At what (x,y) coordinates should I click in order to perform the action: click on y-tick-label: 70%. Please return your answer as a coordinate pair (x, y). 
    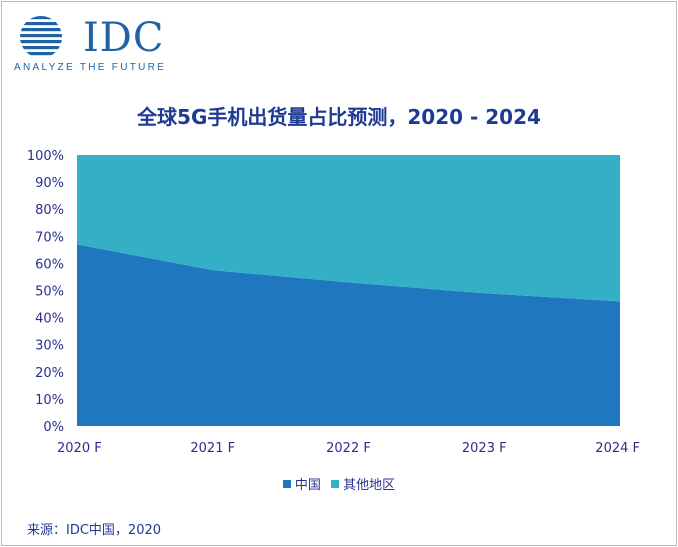
    Looking at the image, I should click on (49, 237).